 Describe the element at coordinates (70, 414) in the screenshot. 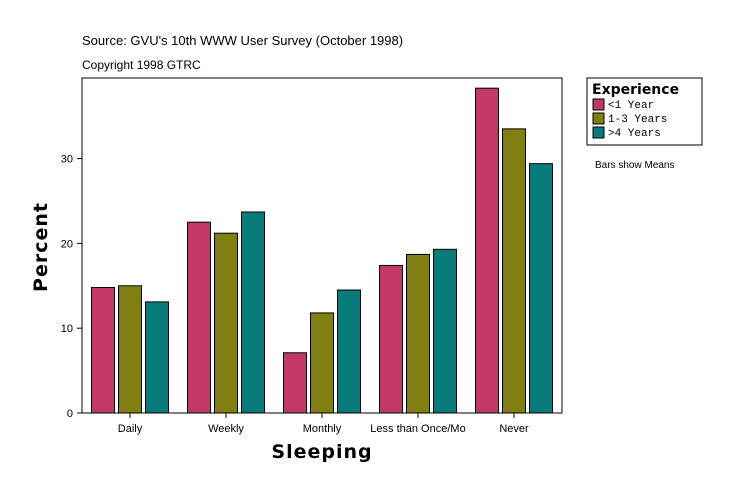

I see `y-tick-label: 0` at that location.